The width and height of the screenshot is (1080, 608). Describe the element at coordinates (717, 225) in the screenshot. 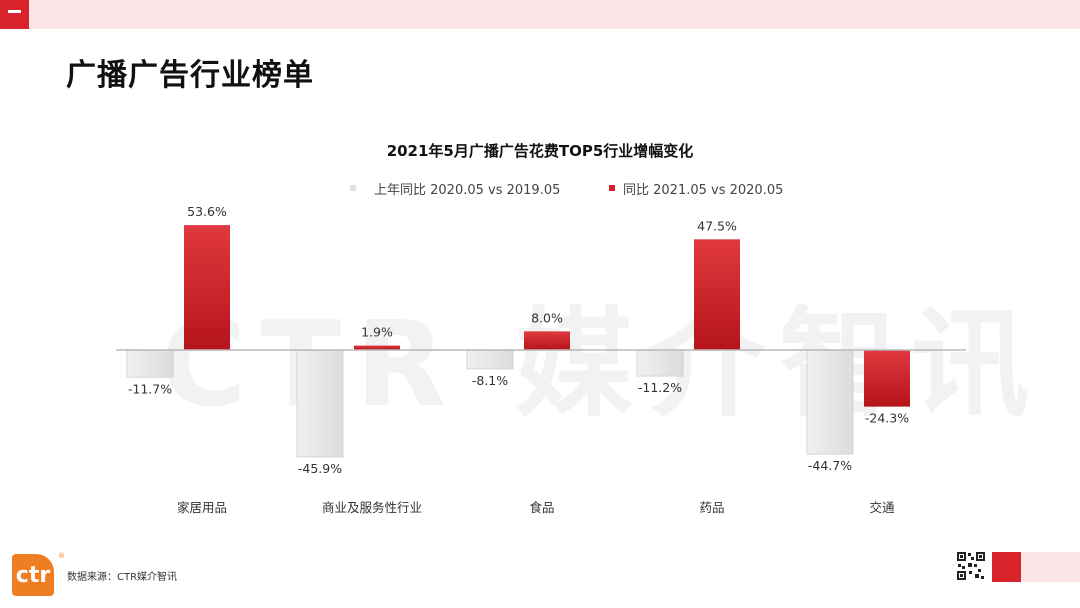

I see `data-label-curr-3: 47.5%` at that location.